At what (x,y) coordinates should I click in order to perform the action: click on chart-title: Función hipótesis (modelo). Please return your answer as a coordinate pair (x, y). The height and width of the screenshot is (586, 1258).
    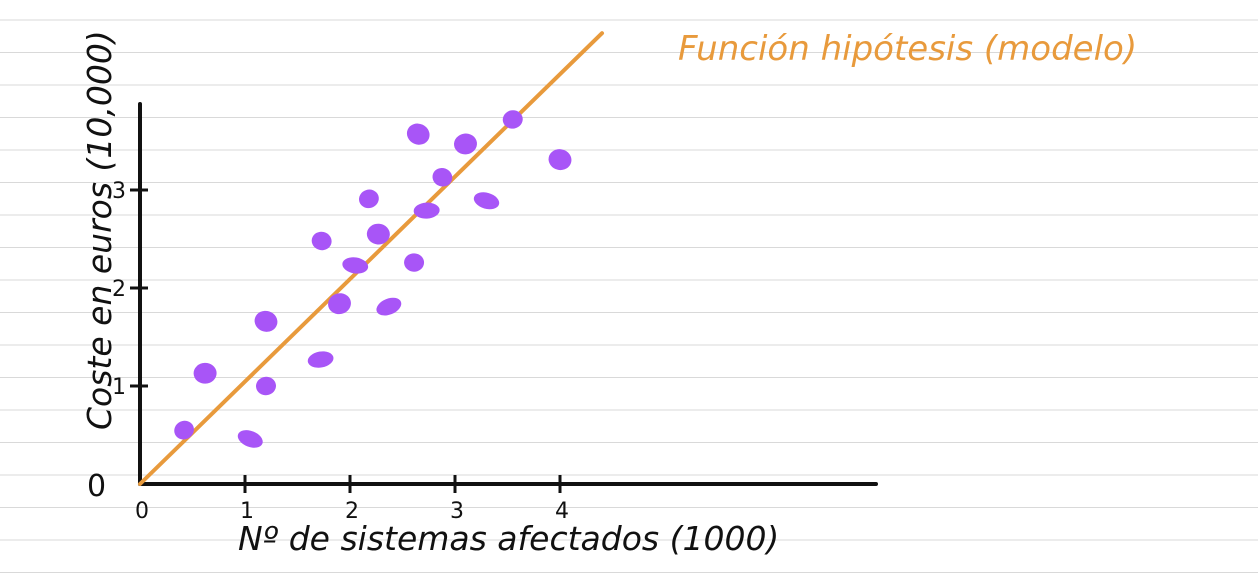
    Looking at the image, I should click on (907, 49).